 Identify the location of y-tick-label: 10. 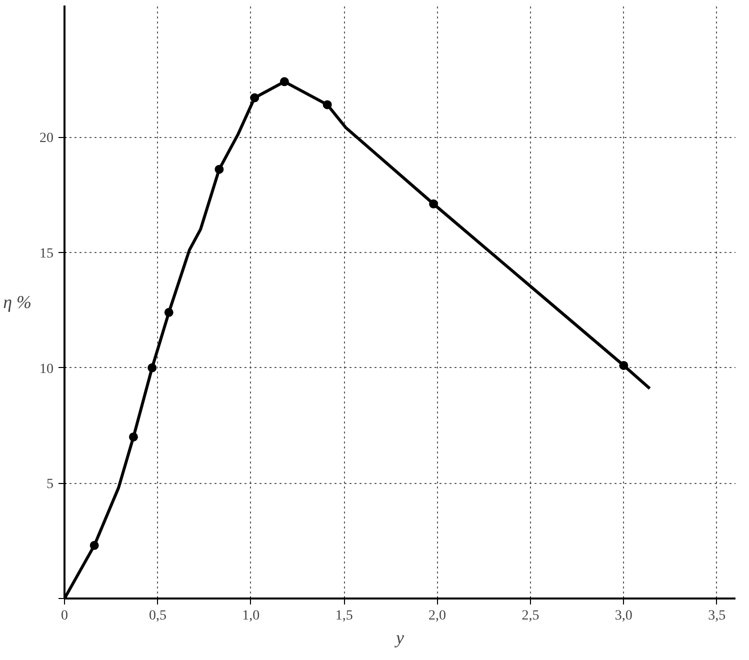
(47, 369).